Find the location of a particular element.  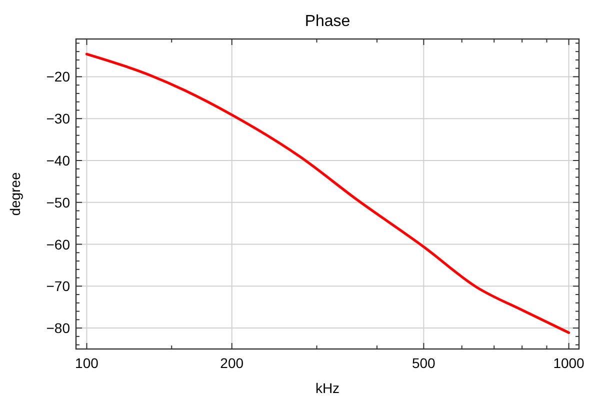

x-tick-label: 100 is located at coordinates (87, 363).